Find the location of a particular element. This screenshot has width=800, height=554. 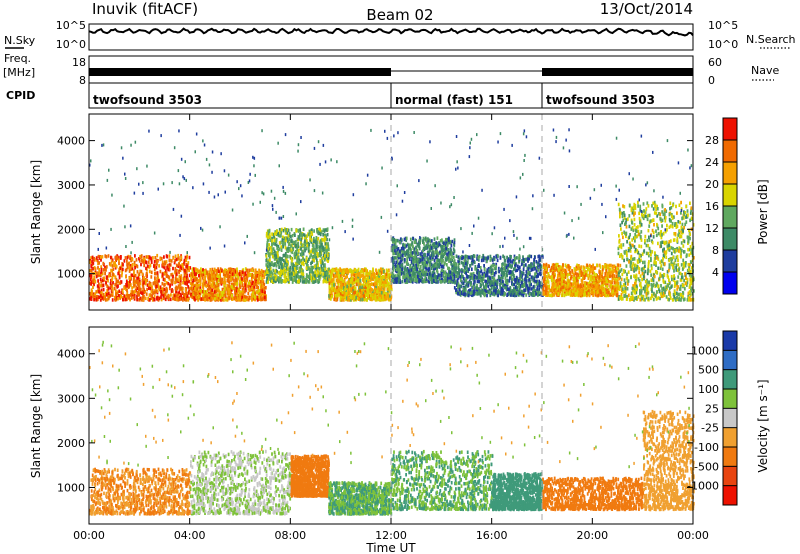

colorbar-tick-label: 500 is located at coordinates (708, 370).